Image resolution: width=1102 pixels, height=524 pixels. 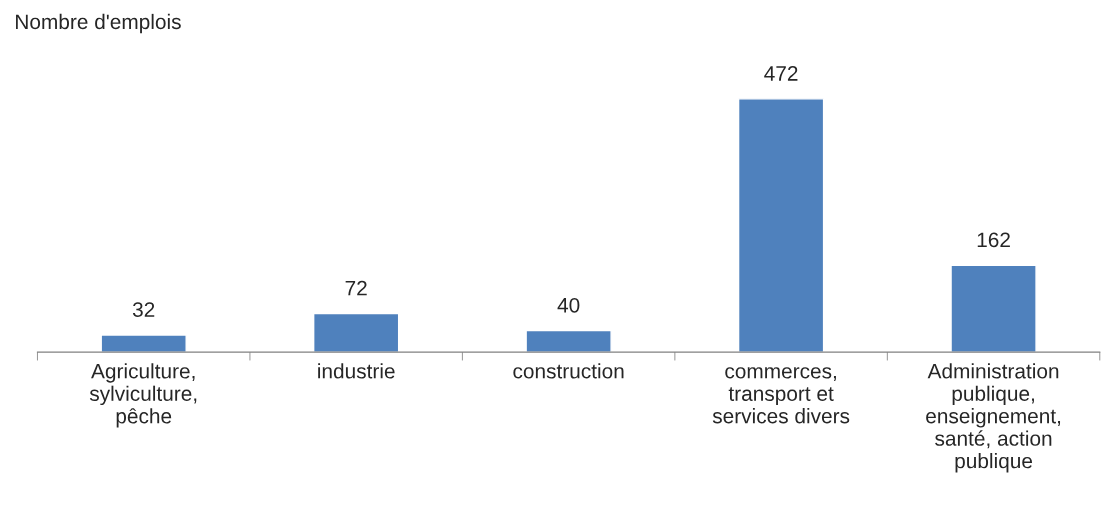 I want to click on x-tick-label: industrie, so click(x=356, y=371).